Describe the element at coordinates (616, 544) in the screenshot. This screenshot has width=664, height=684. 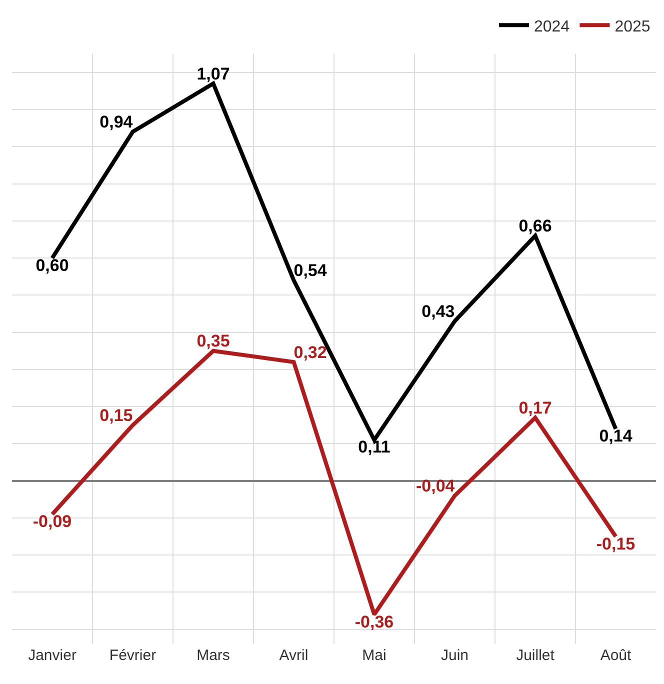
I see `data-label: -0,15` at that location.